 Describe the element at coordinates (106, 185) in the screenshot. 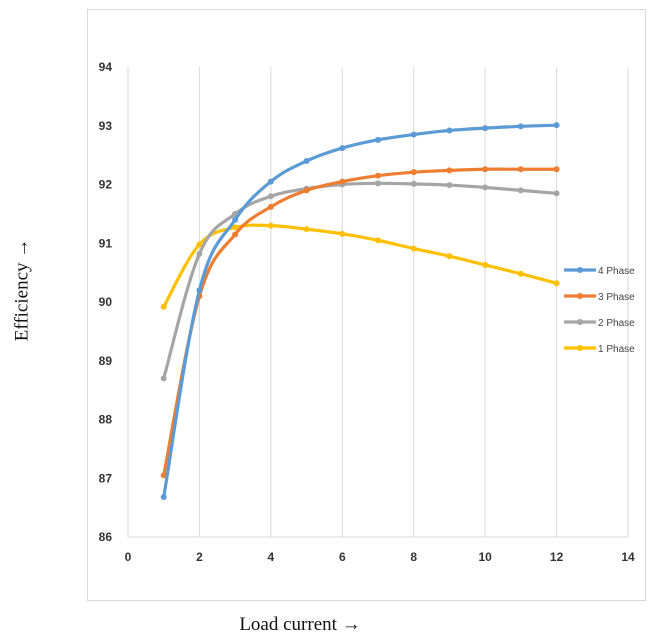

I see `y-tick-label: 92` at that location.